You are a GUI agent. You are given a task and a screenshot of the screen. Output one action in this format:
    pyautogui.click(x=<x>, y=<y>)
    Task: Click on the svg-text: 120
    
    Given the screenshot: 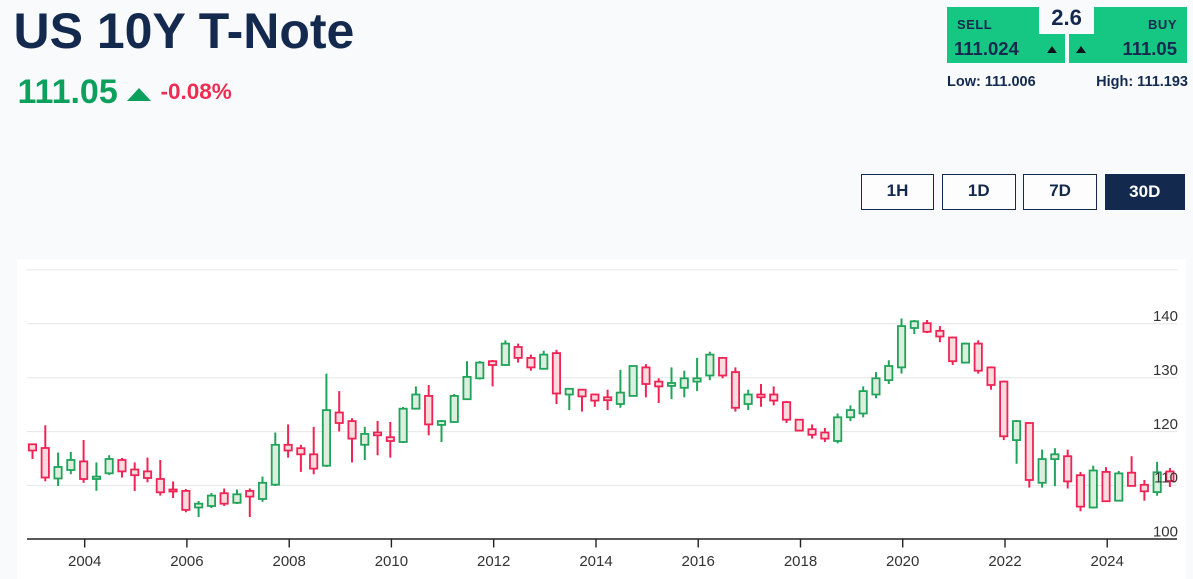 What is the action you would take?
    pyautogui.click(x=1165, y=424)
    